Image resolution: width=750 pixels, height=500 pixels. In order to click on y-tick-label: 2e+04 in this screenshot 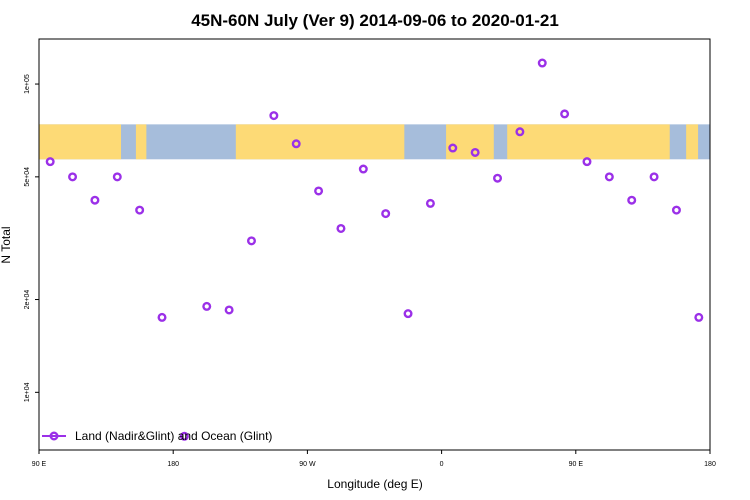, I will do `click(27, 300)`.